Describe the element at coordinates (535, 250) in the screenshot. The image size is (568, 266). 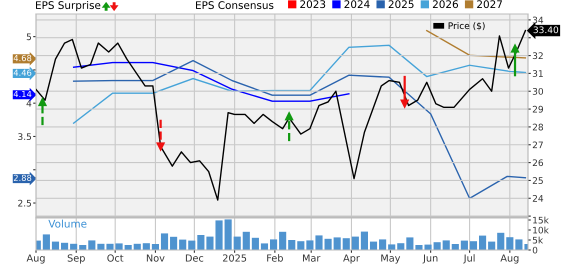
I see `y-tick-label: 0` at that location.